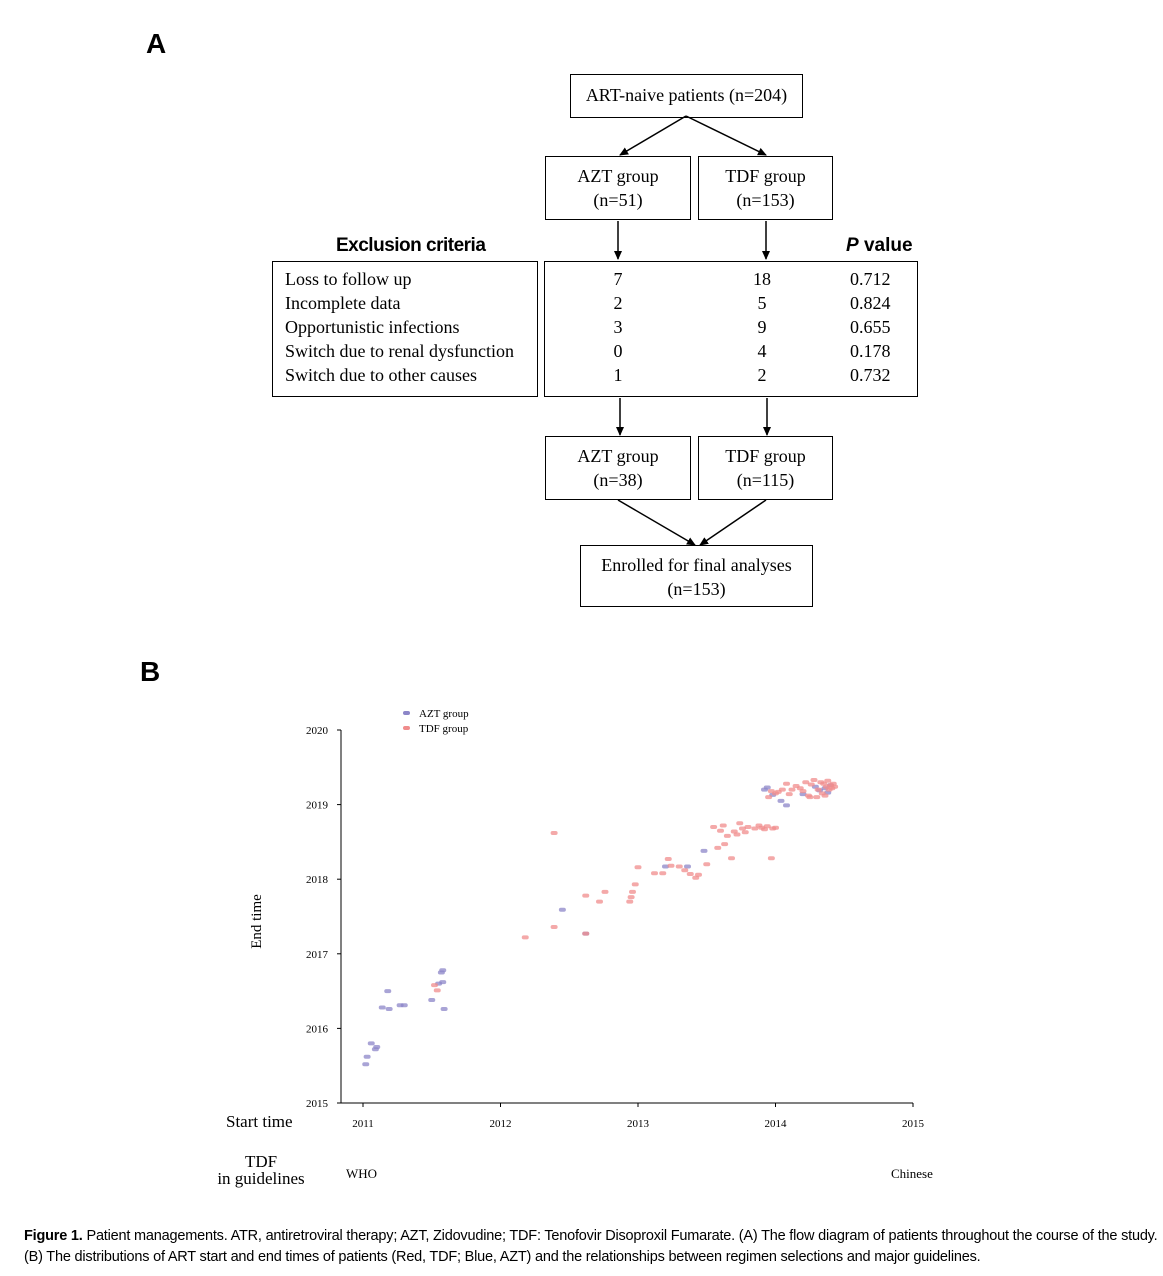 The height and width of the screenshot is (1276, 1163). What do you see at coordinates (762, 351) in the screenshot?
I see `exclusion-tdf-count: 4` at bounding box center [762, 351].